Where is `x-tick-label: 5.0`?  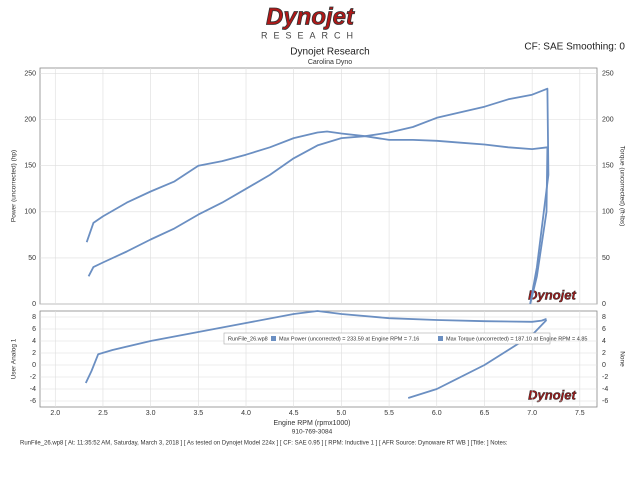
x-tick-label: 5.0 is located at coordinates (342, 413).